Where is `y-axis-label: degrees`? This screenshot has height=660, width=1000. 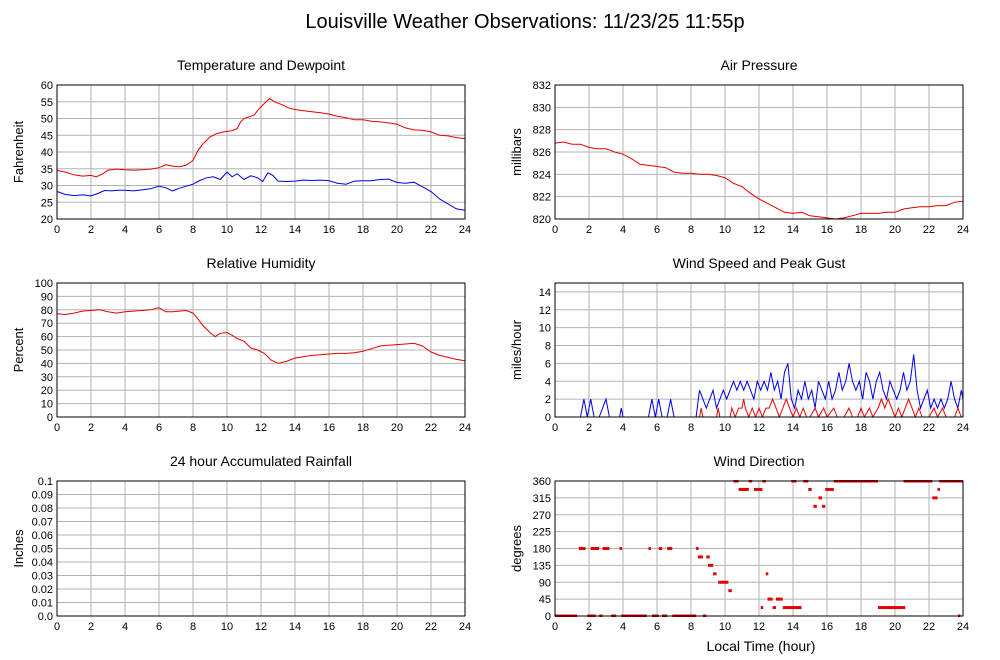 y-axis-label: degrees is located at coordinates (516, 548).